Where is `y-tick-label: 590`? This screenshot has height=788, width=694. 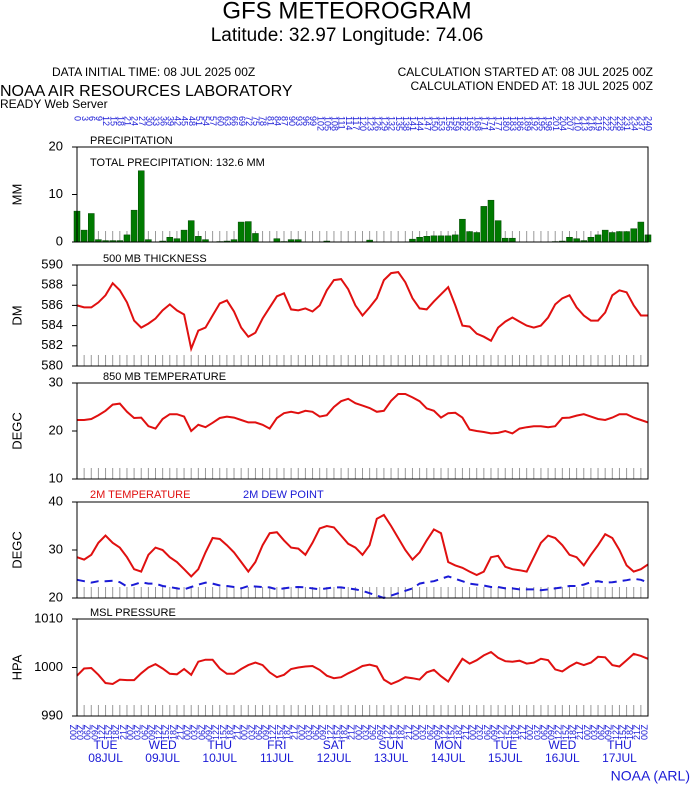 y-tick-label: 590 is located at coordinates (52, 263).